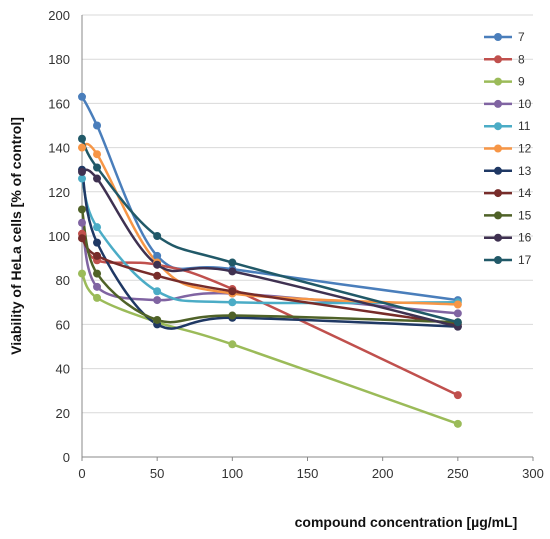 The width and height of the screenshot is (550, 539). I want to click on legend-label: 12, so click(525, 149).